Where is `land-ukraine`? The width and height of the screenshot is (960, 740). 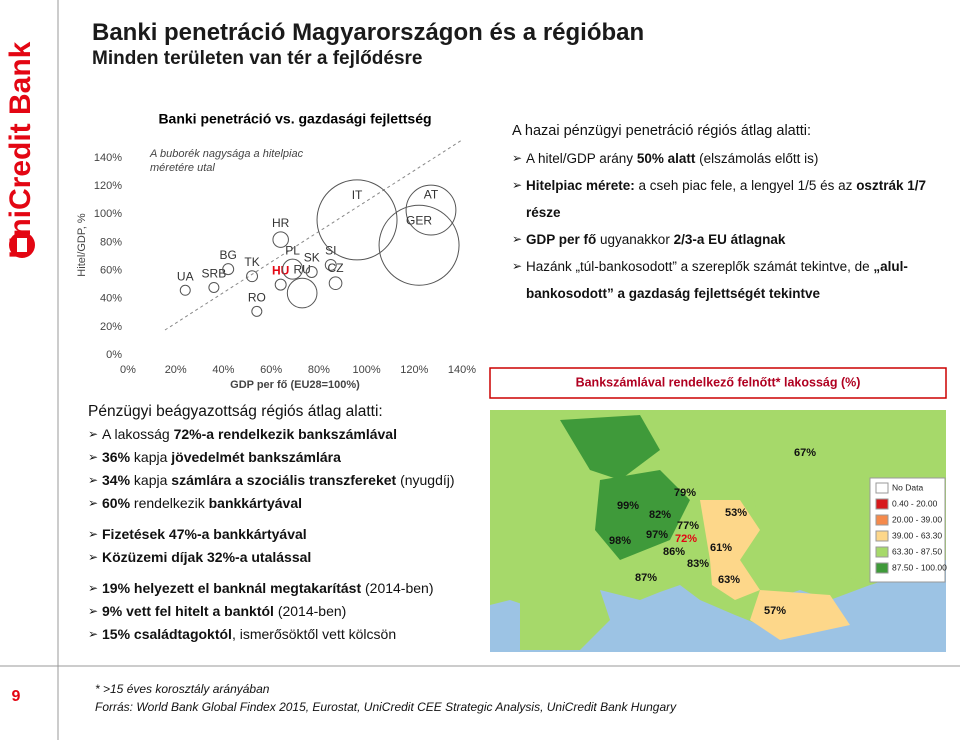
land-ukraine is located at coordinates (730, 530).